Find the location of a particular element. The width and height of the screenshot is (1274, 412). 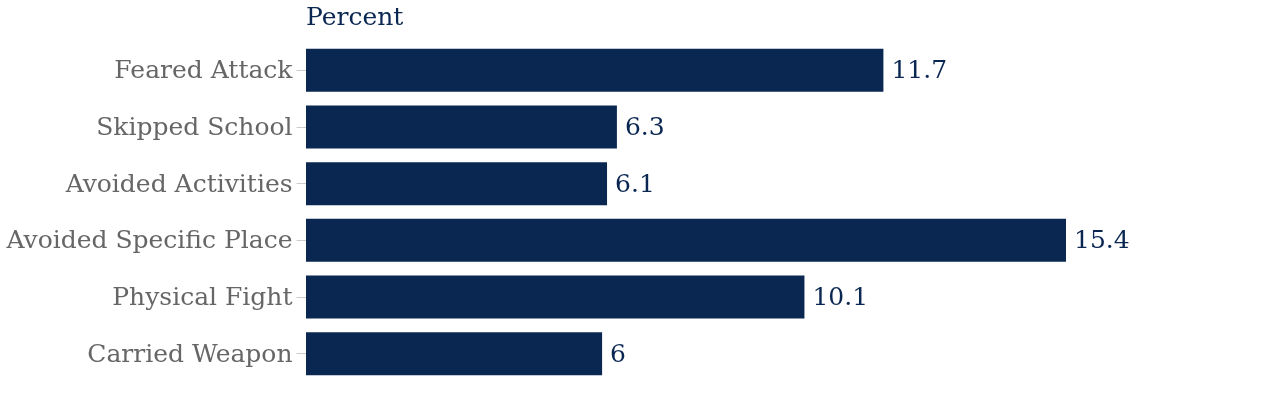

chart-title: Percent is located at coordinates (355, 16).